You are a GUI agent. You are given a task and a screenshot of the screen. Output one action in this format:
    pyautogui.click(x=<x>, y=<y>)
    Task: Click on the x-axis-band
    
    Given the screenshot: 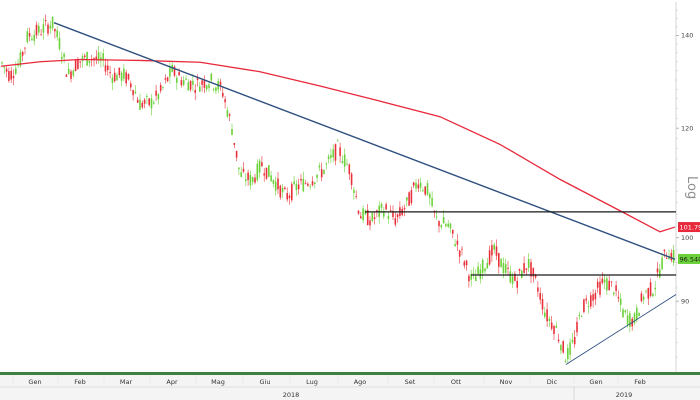 What is the action you would take?
    pyautogui.click(x=350, y=373)
    